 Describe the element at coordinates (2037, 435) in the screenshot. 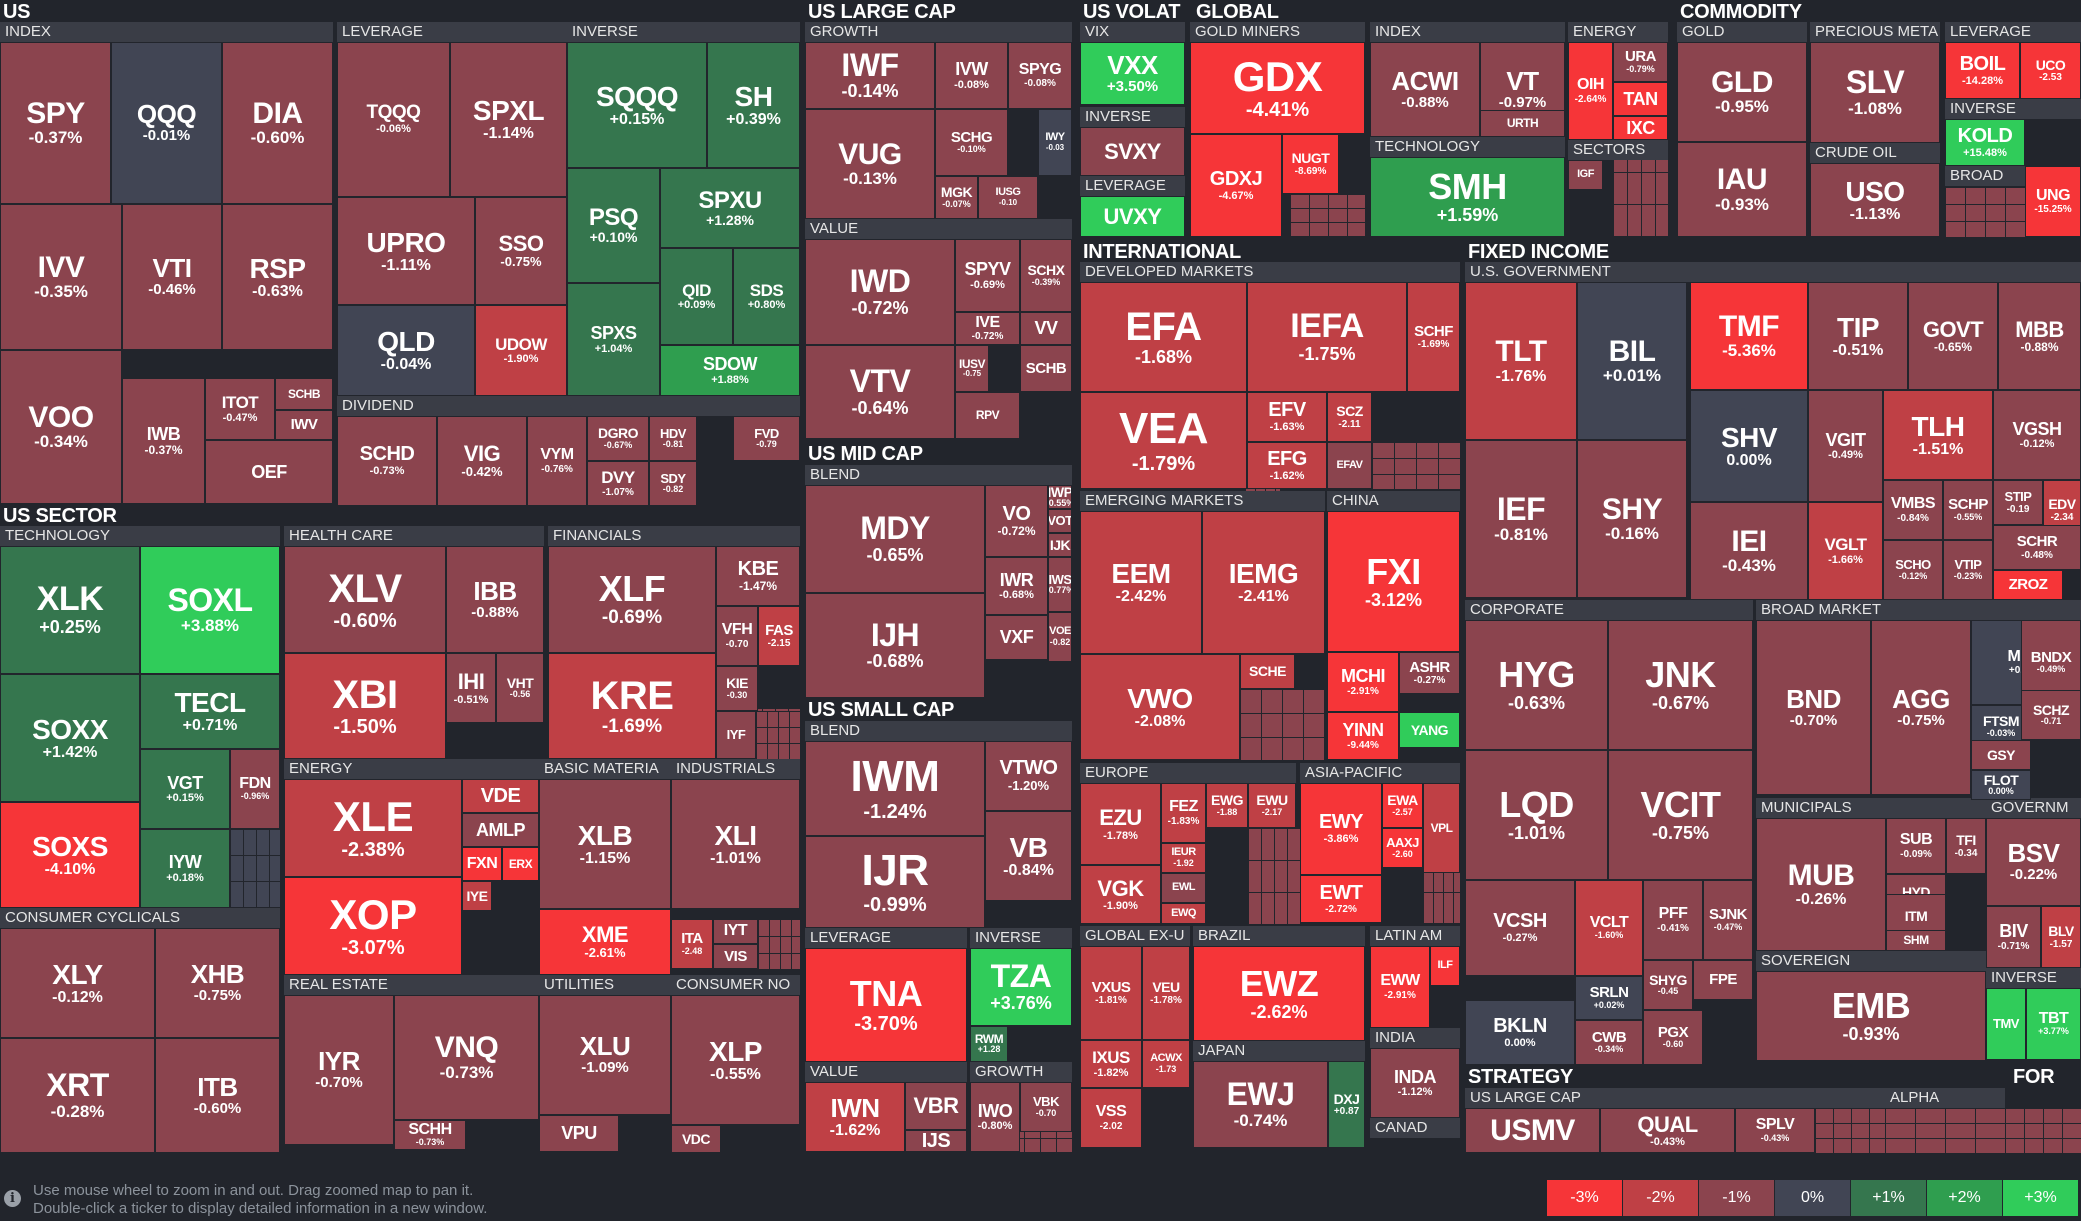

I see `ticker-tile-vgsh: VGSH -0.12%` at that location.